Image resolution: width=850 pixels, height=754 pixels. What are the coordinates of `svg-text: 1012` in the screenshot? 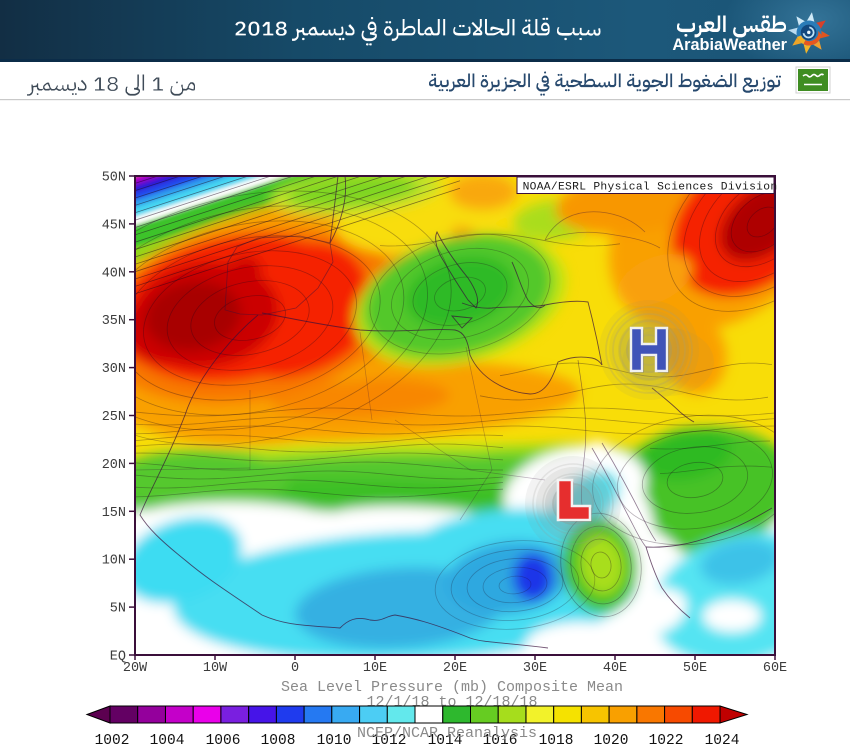 It's located at (389, 741).